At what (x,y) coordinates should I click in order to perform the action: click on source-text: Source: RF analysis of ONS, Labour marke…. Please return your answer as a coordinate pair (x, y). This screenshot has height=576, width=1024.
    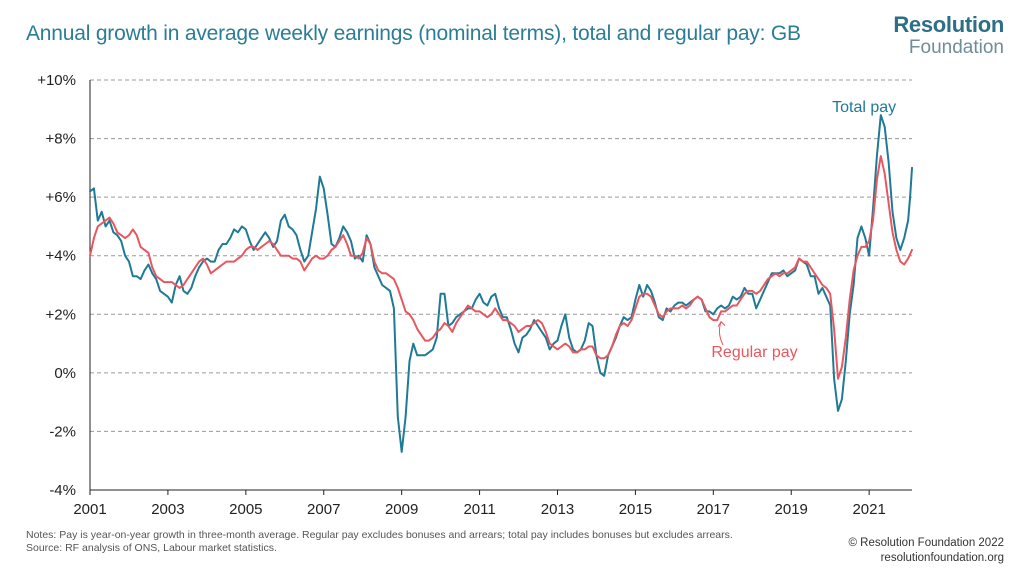
    Looking at the image, I should click on (151, 548).